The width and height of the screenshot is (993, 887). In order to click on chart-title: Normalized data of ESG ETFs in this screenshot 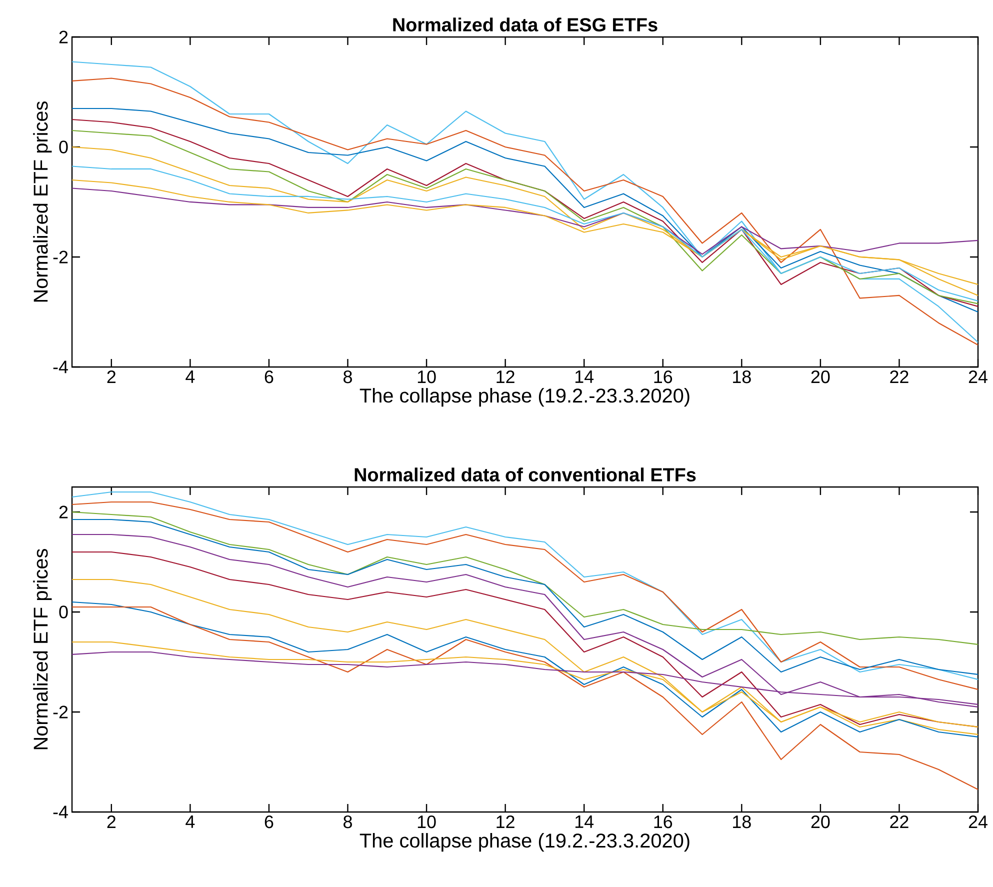, I will do `click(525, 25)`.